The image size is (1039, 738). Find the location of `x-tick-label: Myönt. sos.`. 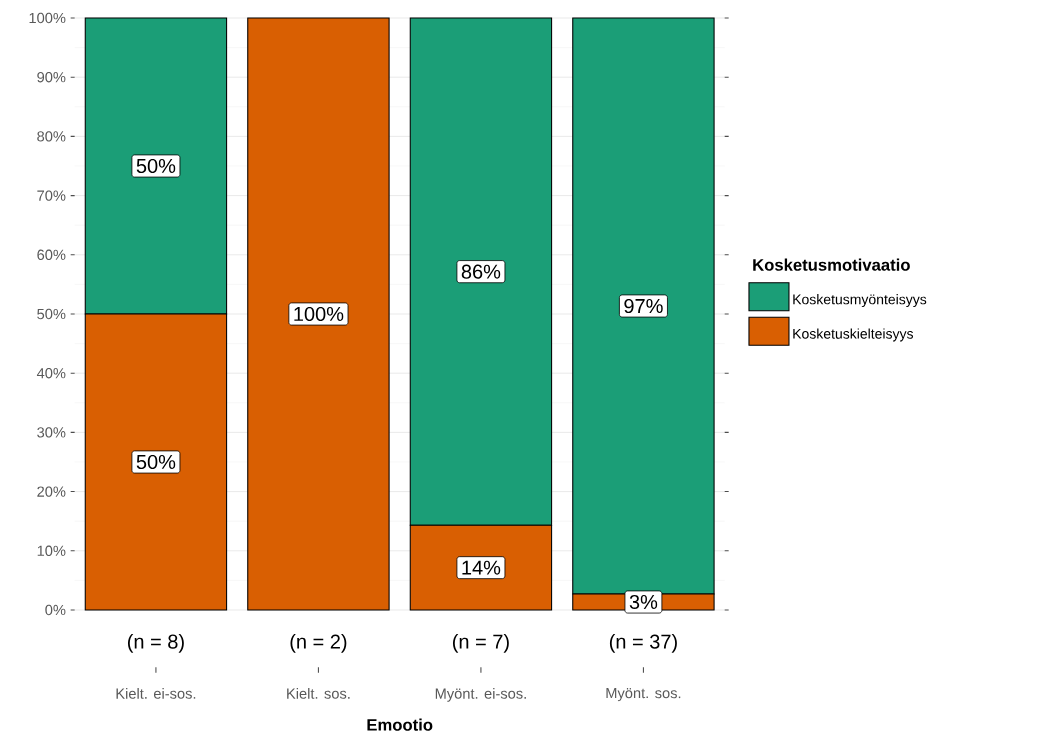

x-tick-label: Myönt. sos. is located at coordinates (643, 695).